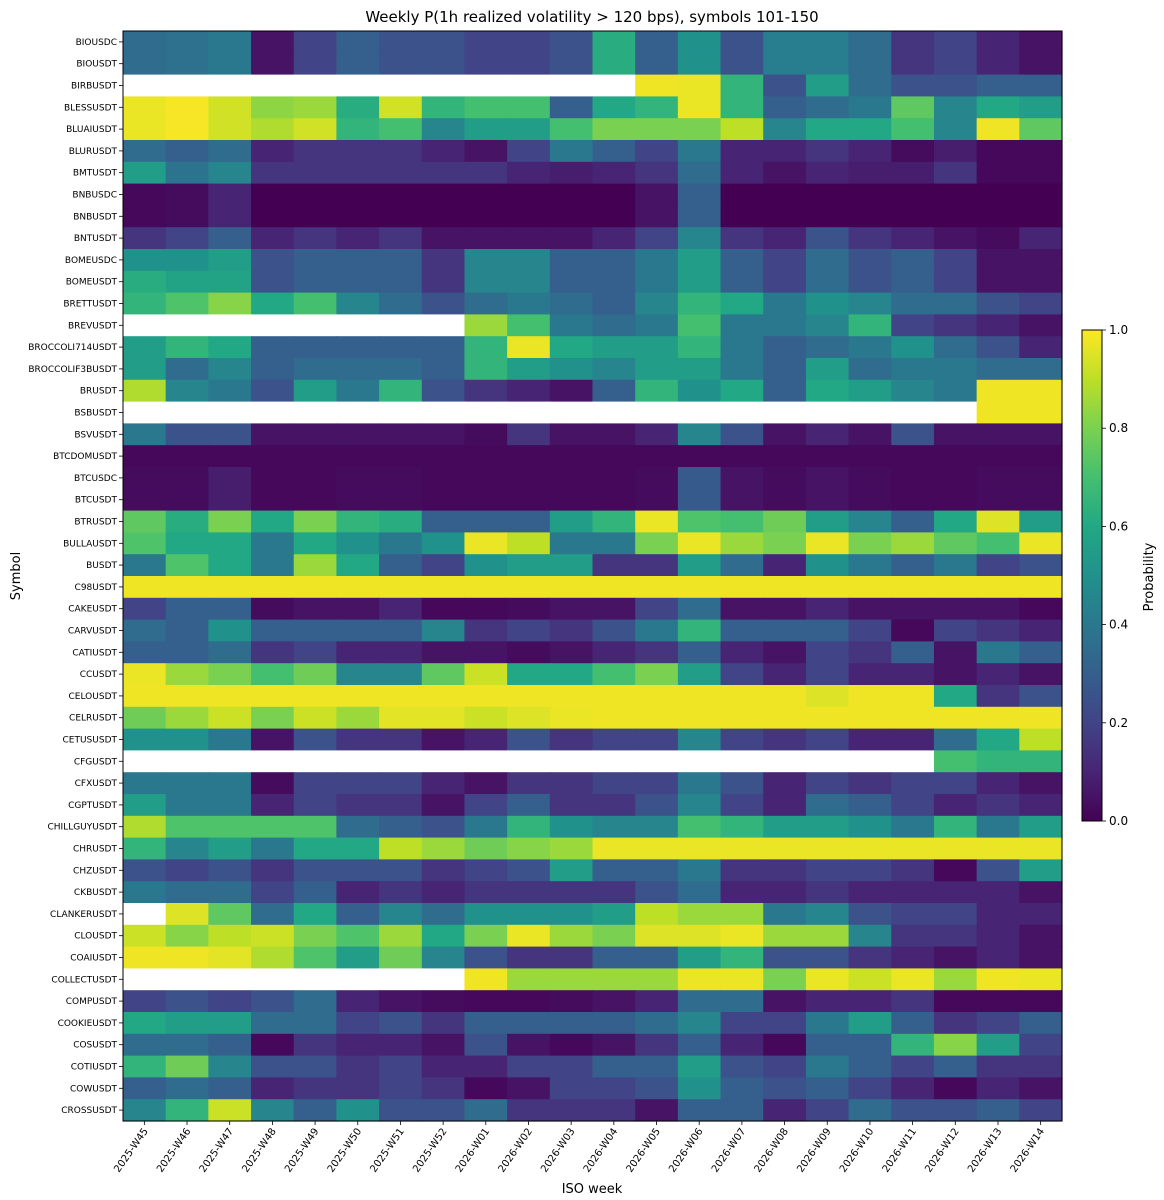 The height and width of the screenshot is (1200, 1164). I want to click on x-tick-label: 2026-W11, so click(900, 1150).